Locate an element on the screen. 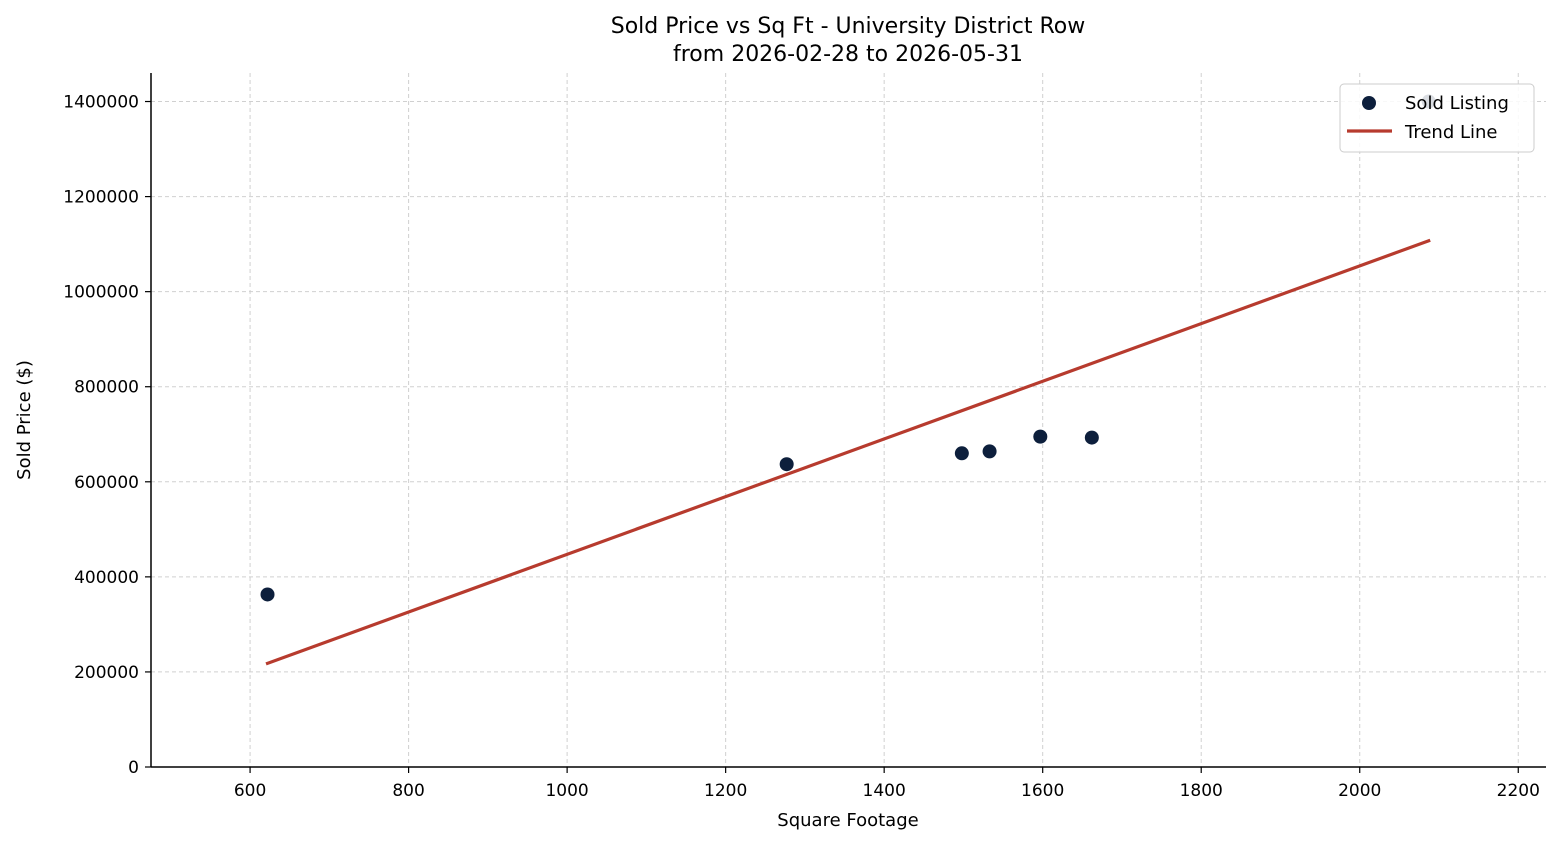 The height and width of the screenshot is (845, 1561). x-tick-label: 2000 is located at coordinates (1359, 791).